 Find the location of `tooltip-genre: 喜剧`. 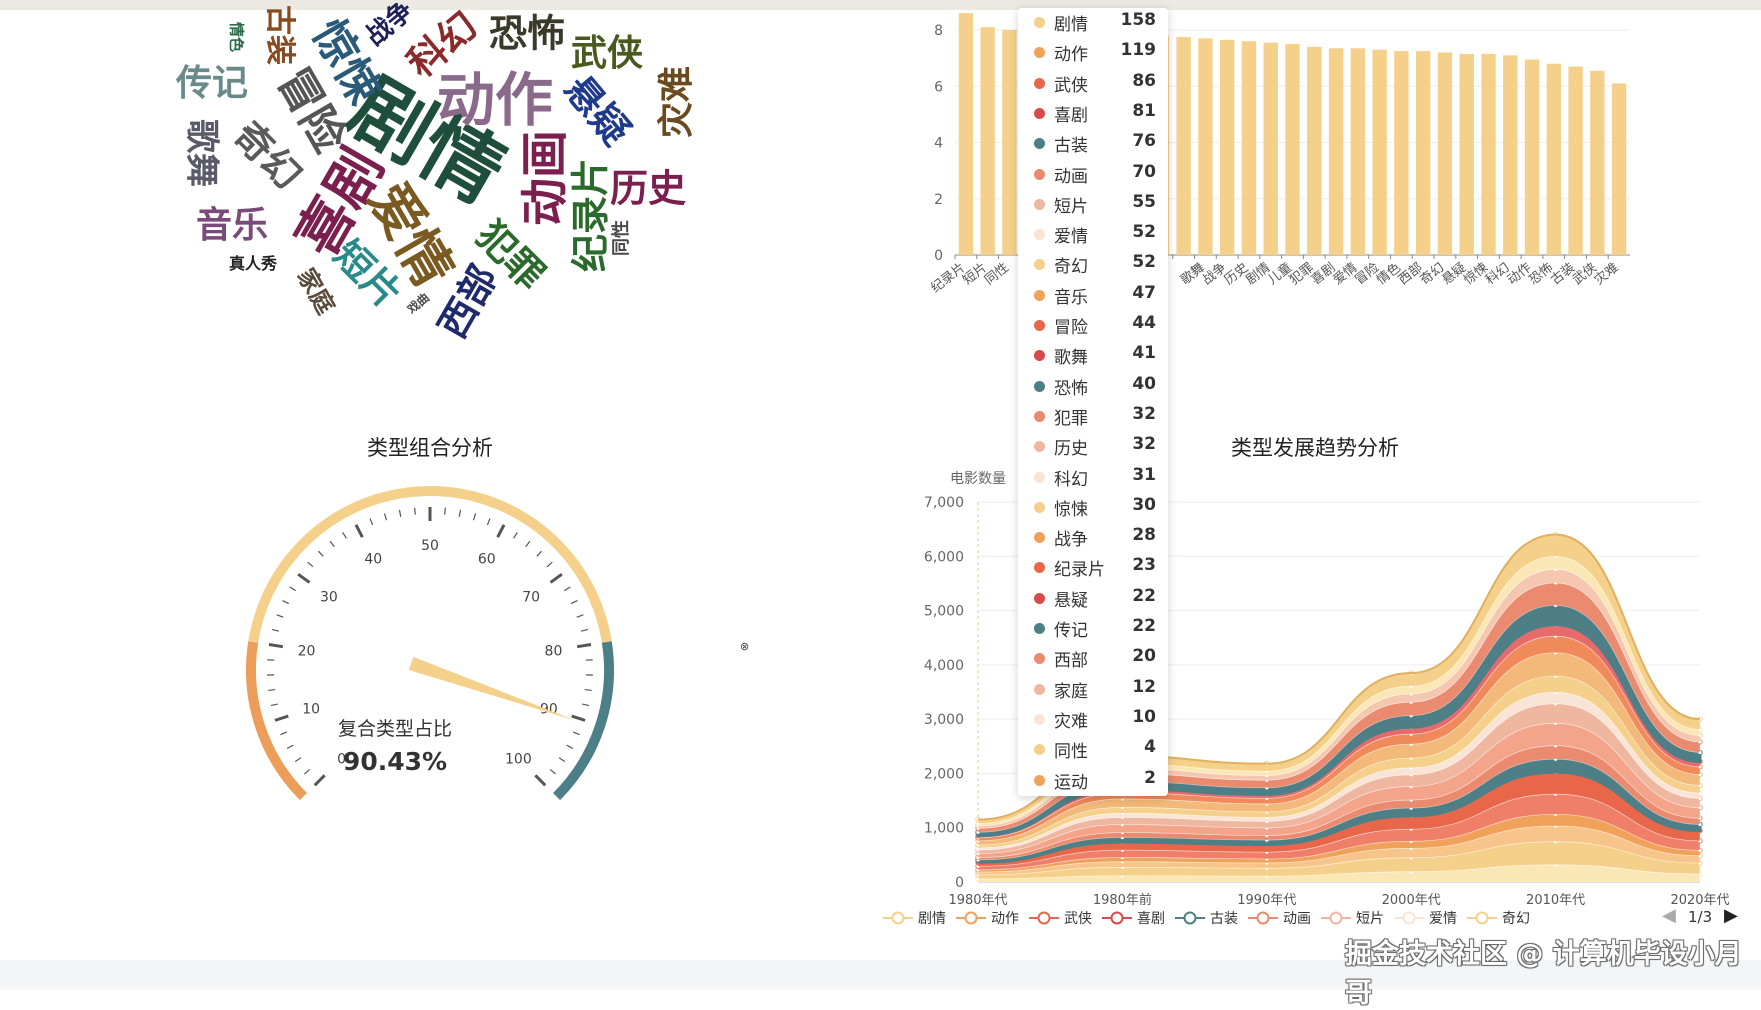

tooltip-genre: 喜剧 is located at coordinates (1071, 113).